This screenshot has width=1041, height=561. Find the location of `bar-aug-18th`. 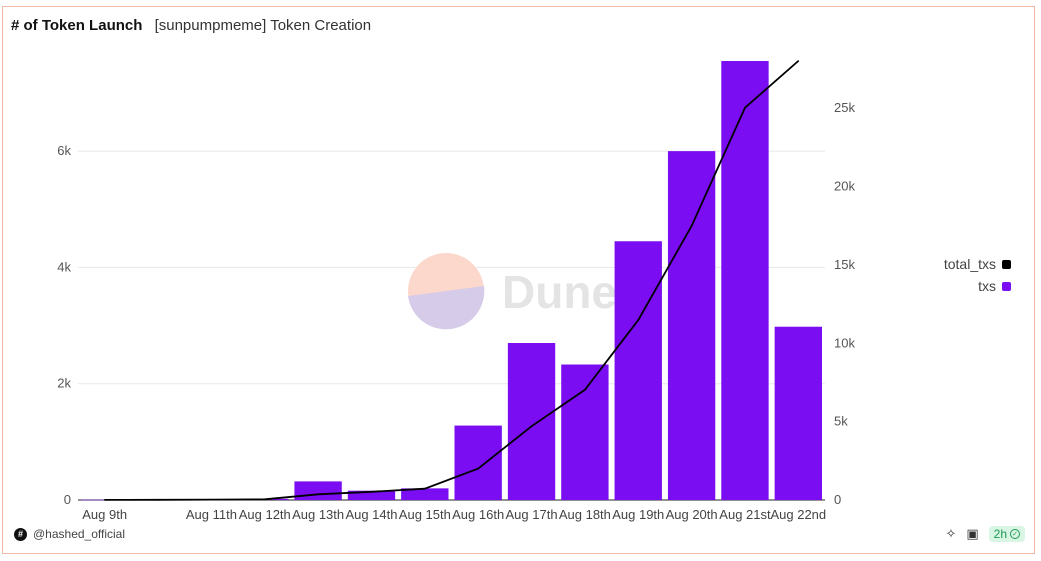

bar-aug-18th is located at coordinates (585, 432).